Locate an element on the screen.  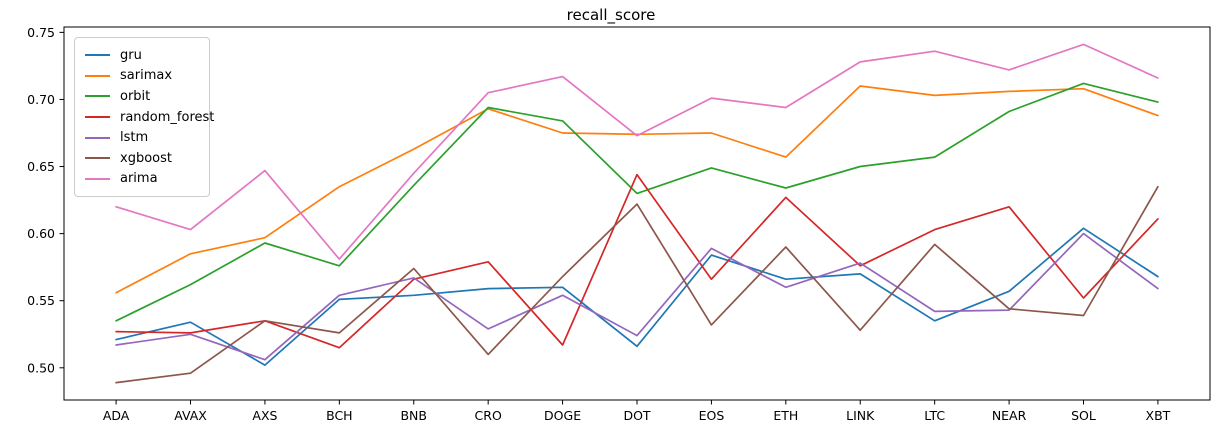
x-tick-label: DOGE is located at coordinates (562, 415).